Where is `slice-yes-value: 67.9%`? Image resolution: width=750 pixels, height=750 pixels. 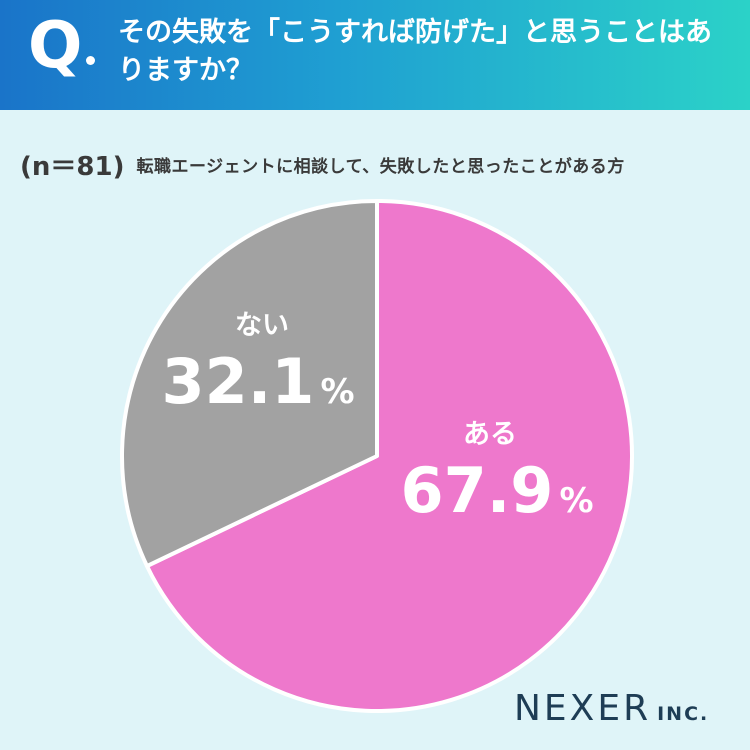 slice-yes-value: 67.9% is located at coordinates (496, 490).